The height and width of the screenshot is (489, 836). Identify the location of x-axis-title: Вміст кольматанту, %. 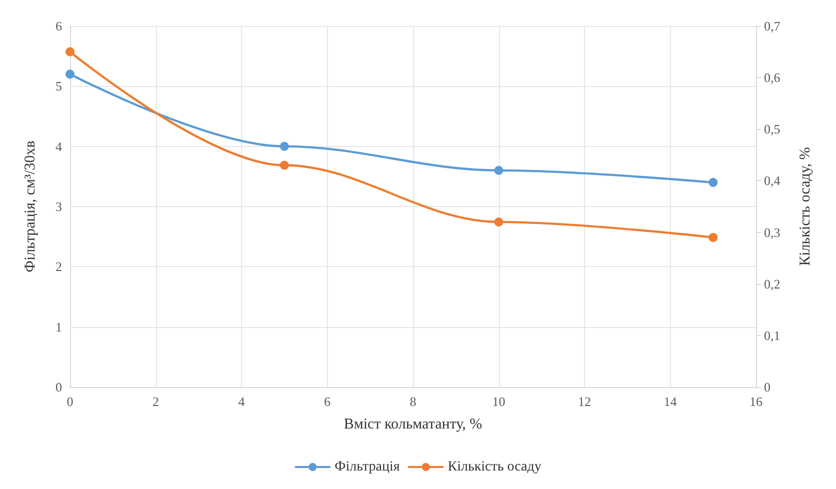
(413, 424).